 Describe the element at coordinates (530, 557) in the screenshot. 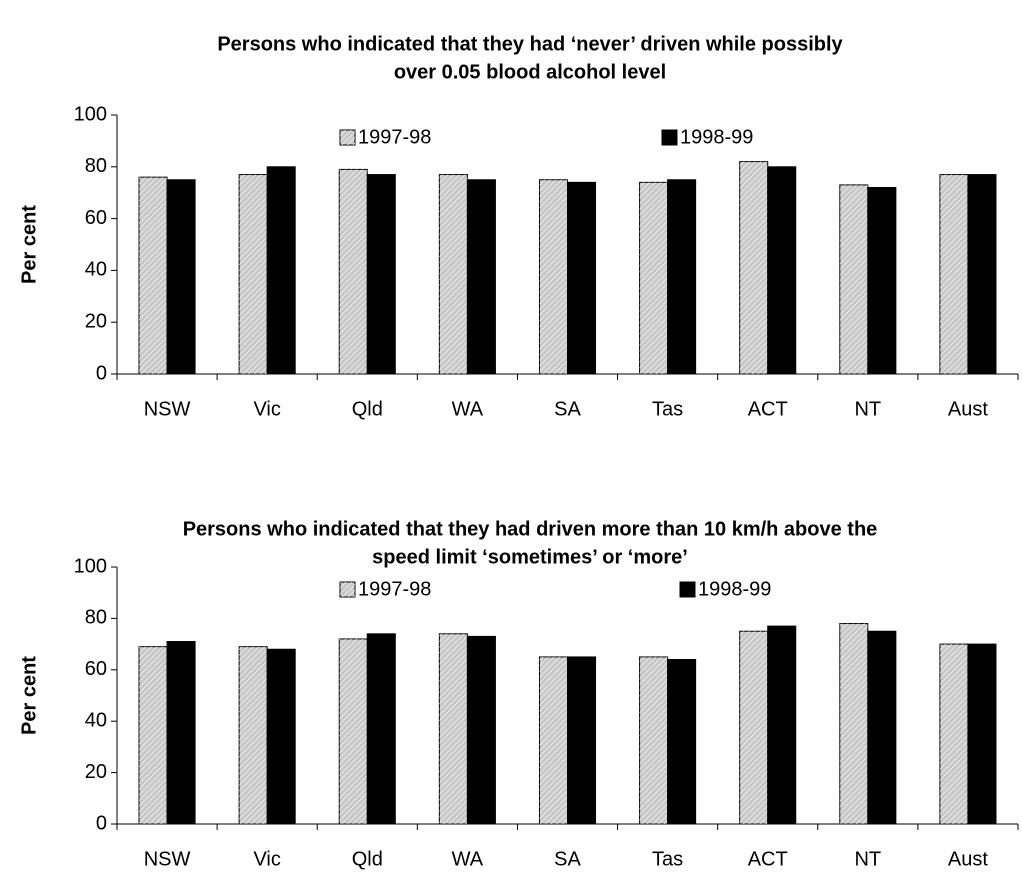

I see `chart-title: speed limit ‘sometimes’ or ‘more’` at that location.